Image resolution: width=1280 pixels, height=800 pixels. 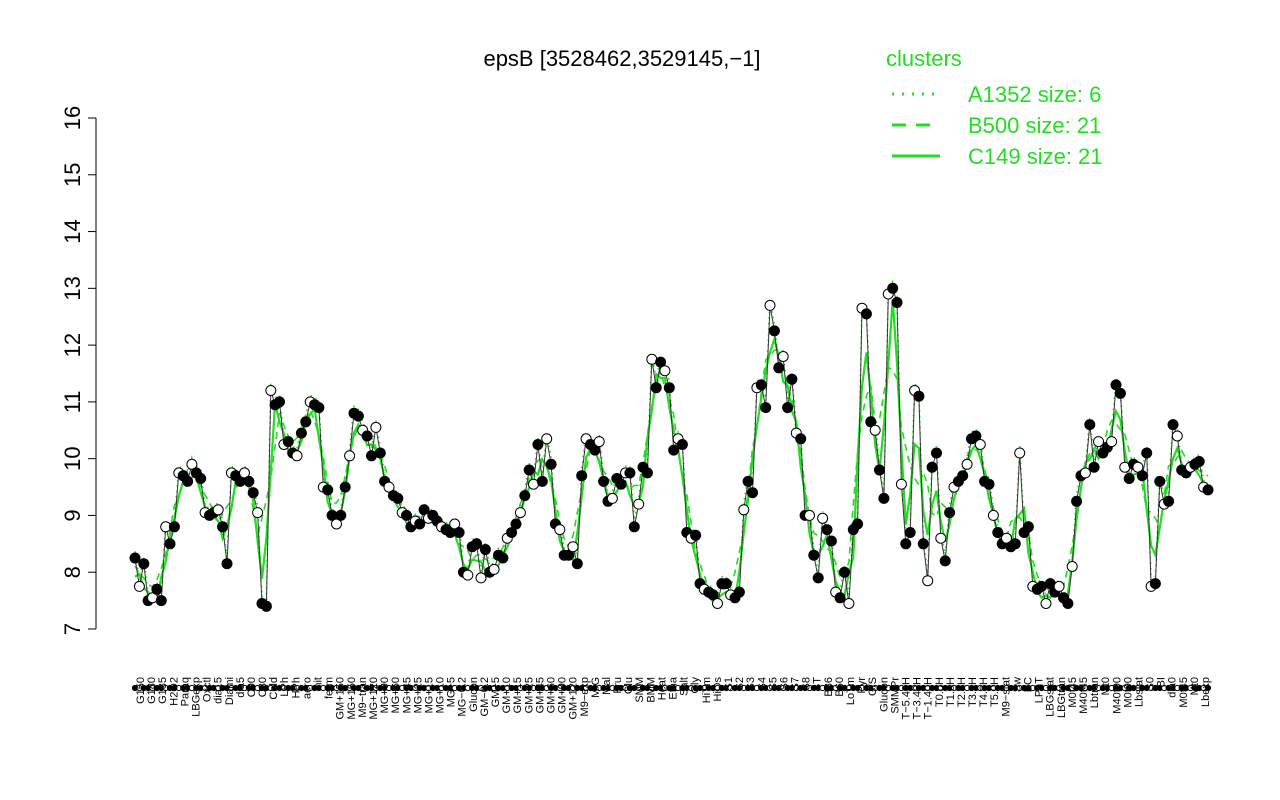 I want to click on legend-entry-c149: C149 size: 21, so click(x=1035, y=156).